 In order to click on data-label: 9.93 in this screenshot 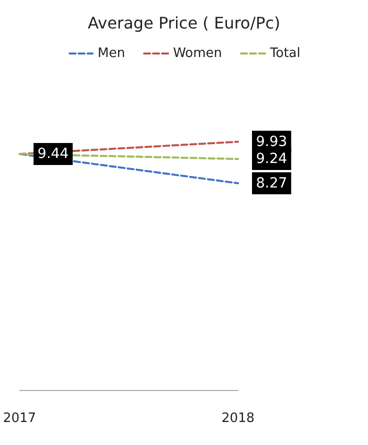, I will do `click(272, 142)`.